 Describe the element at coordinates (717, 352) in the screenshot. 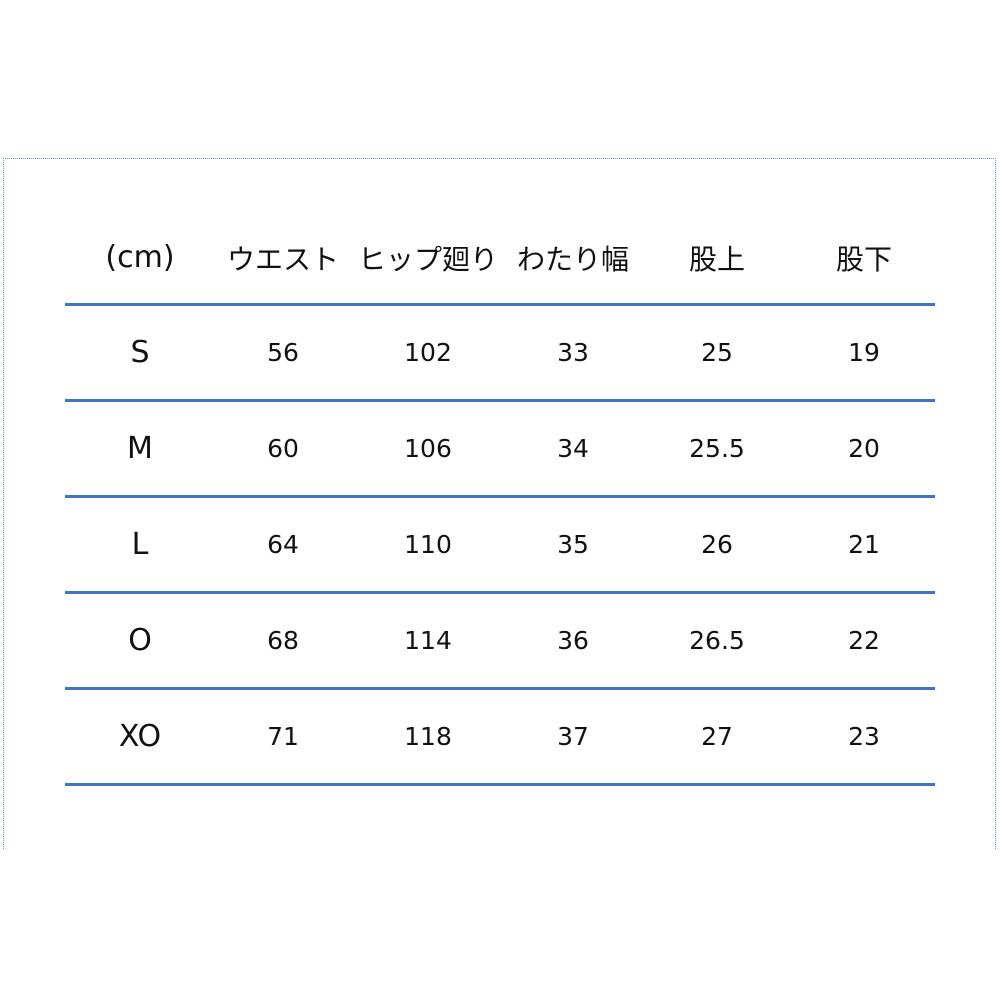

I see `cell-rise: 25` at that location.